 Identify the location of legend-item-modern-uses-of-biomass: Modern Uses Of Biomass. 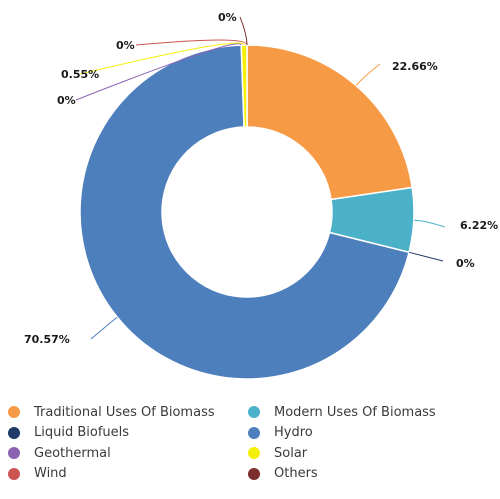
(342, 412).